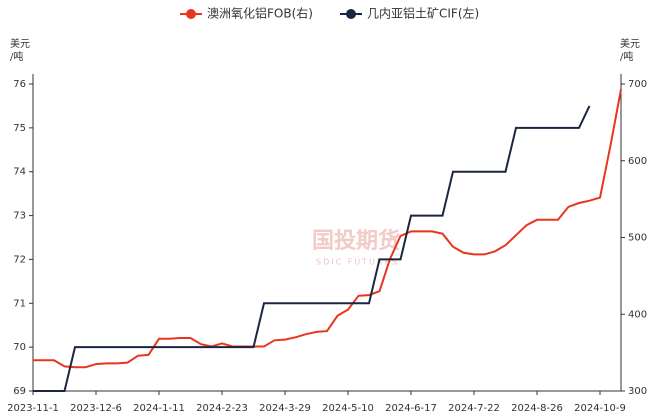 The image size is (668, 420). I want to click on y2-tick-label: 500, so click(637, 238).